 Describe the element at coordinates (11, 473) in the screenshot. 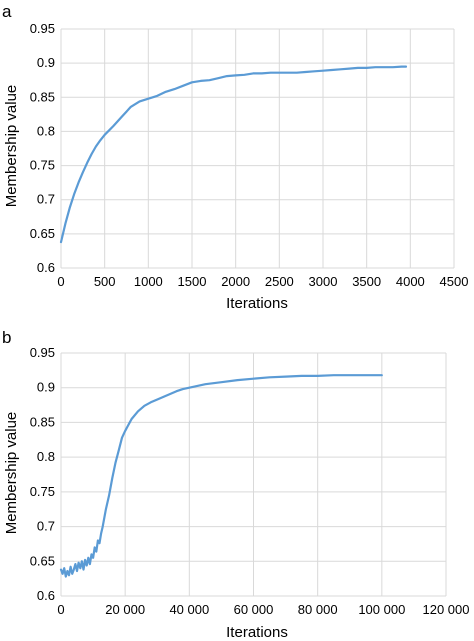

I see `panel-b-y-axis-label: Membership value` at that location.